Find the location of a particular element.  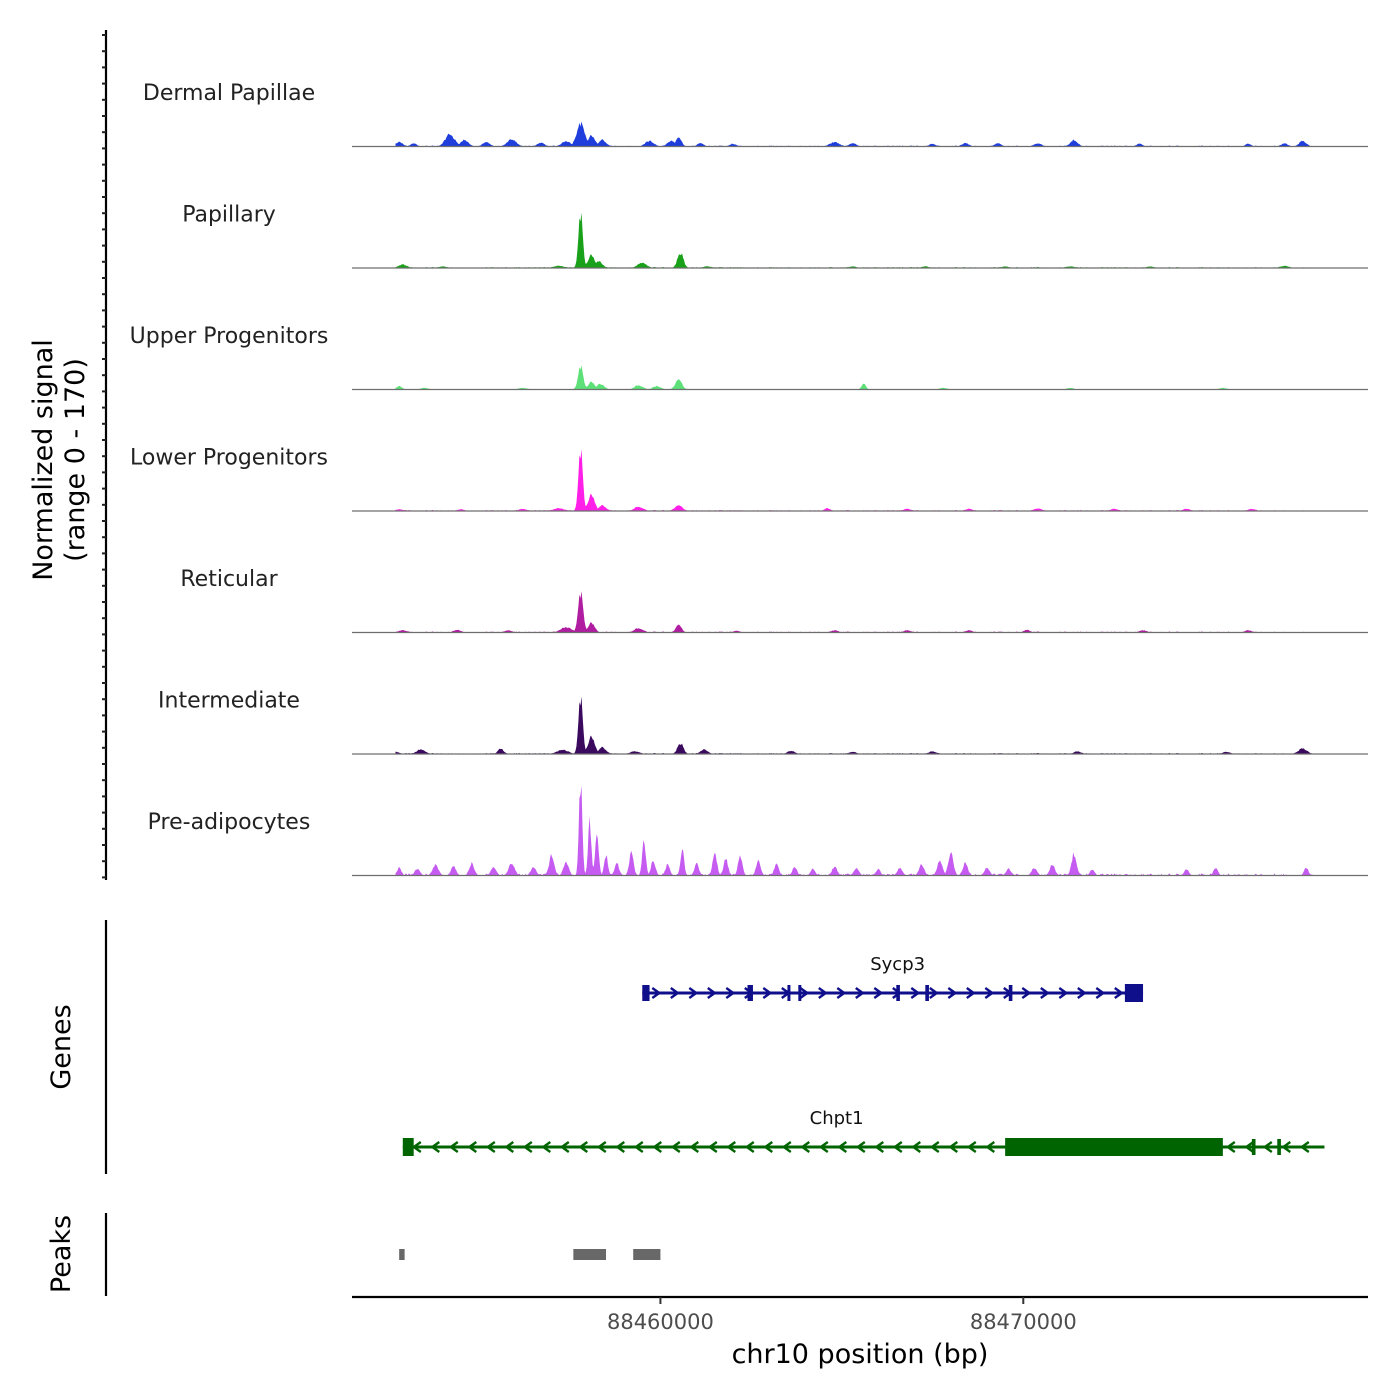

coverage-track: Papillary is located at coordinates (775, 236).